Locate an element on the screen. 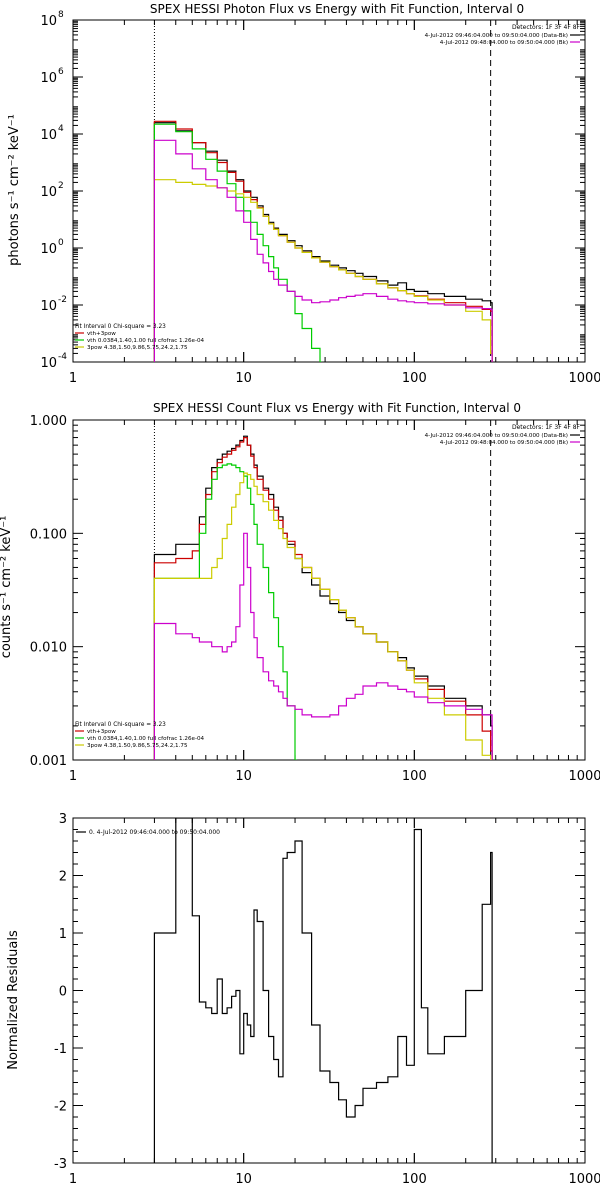 The height and width of the screenshot is (1200, 600). y-tick-label: 1 is located at coordinates (63, 934).